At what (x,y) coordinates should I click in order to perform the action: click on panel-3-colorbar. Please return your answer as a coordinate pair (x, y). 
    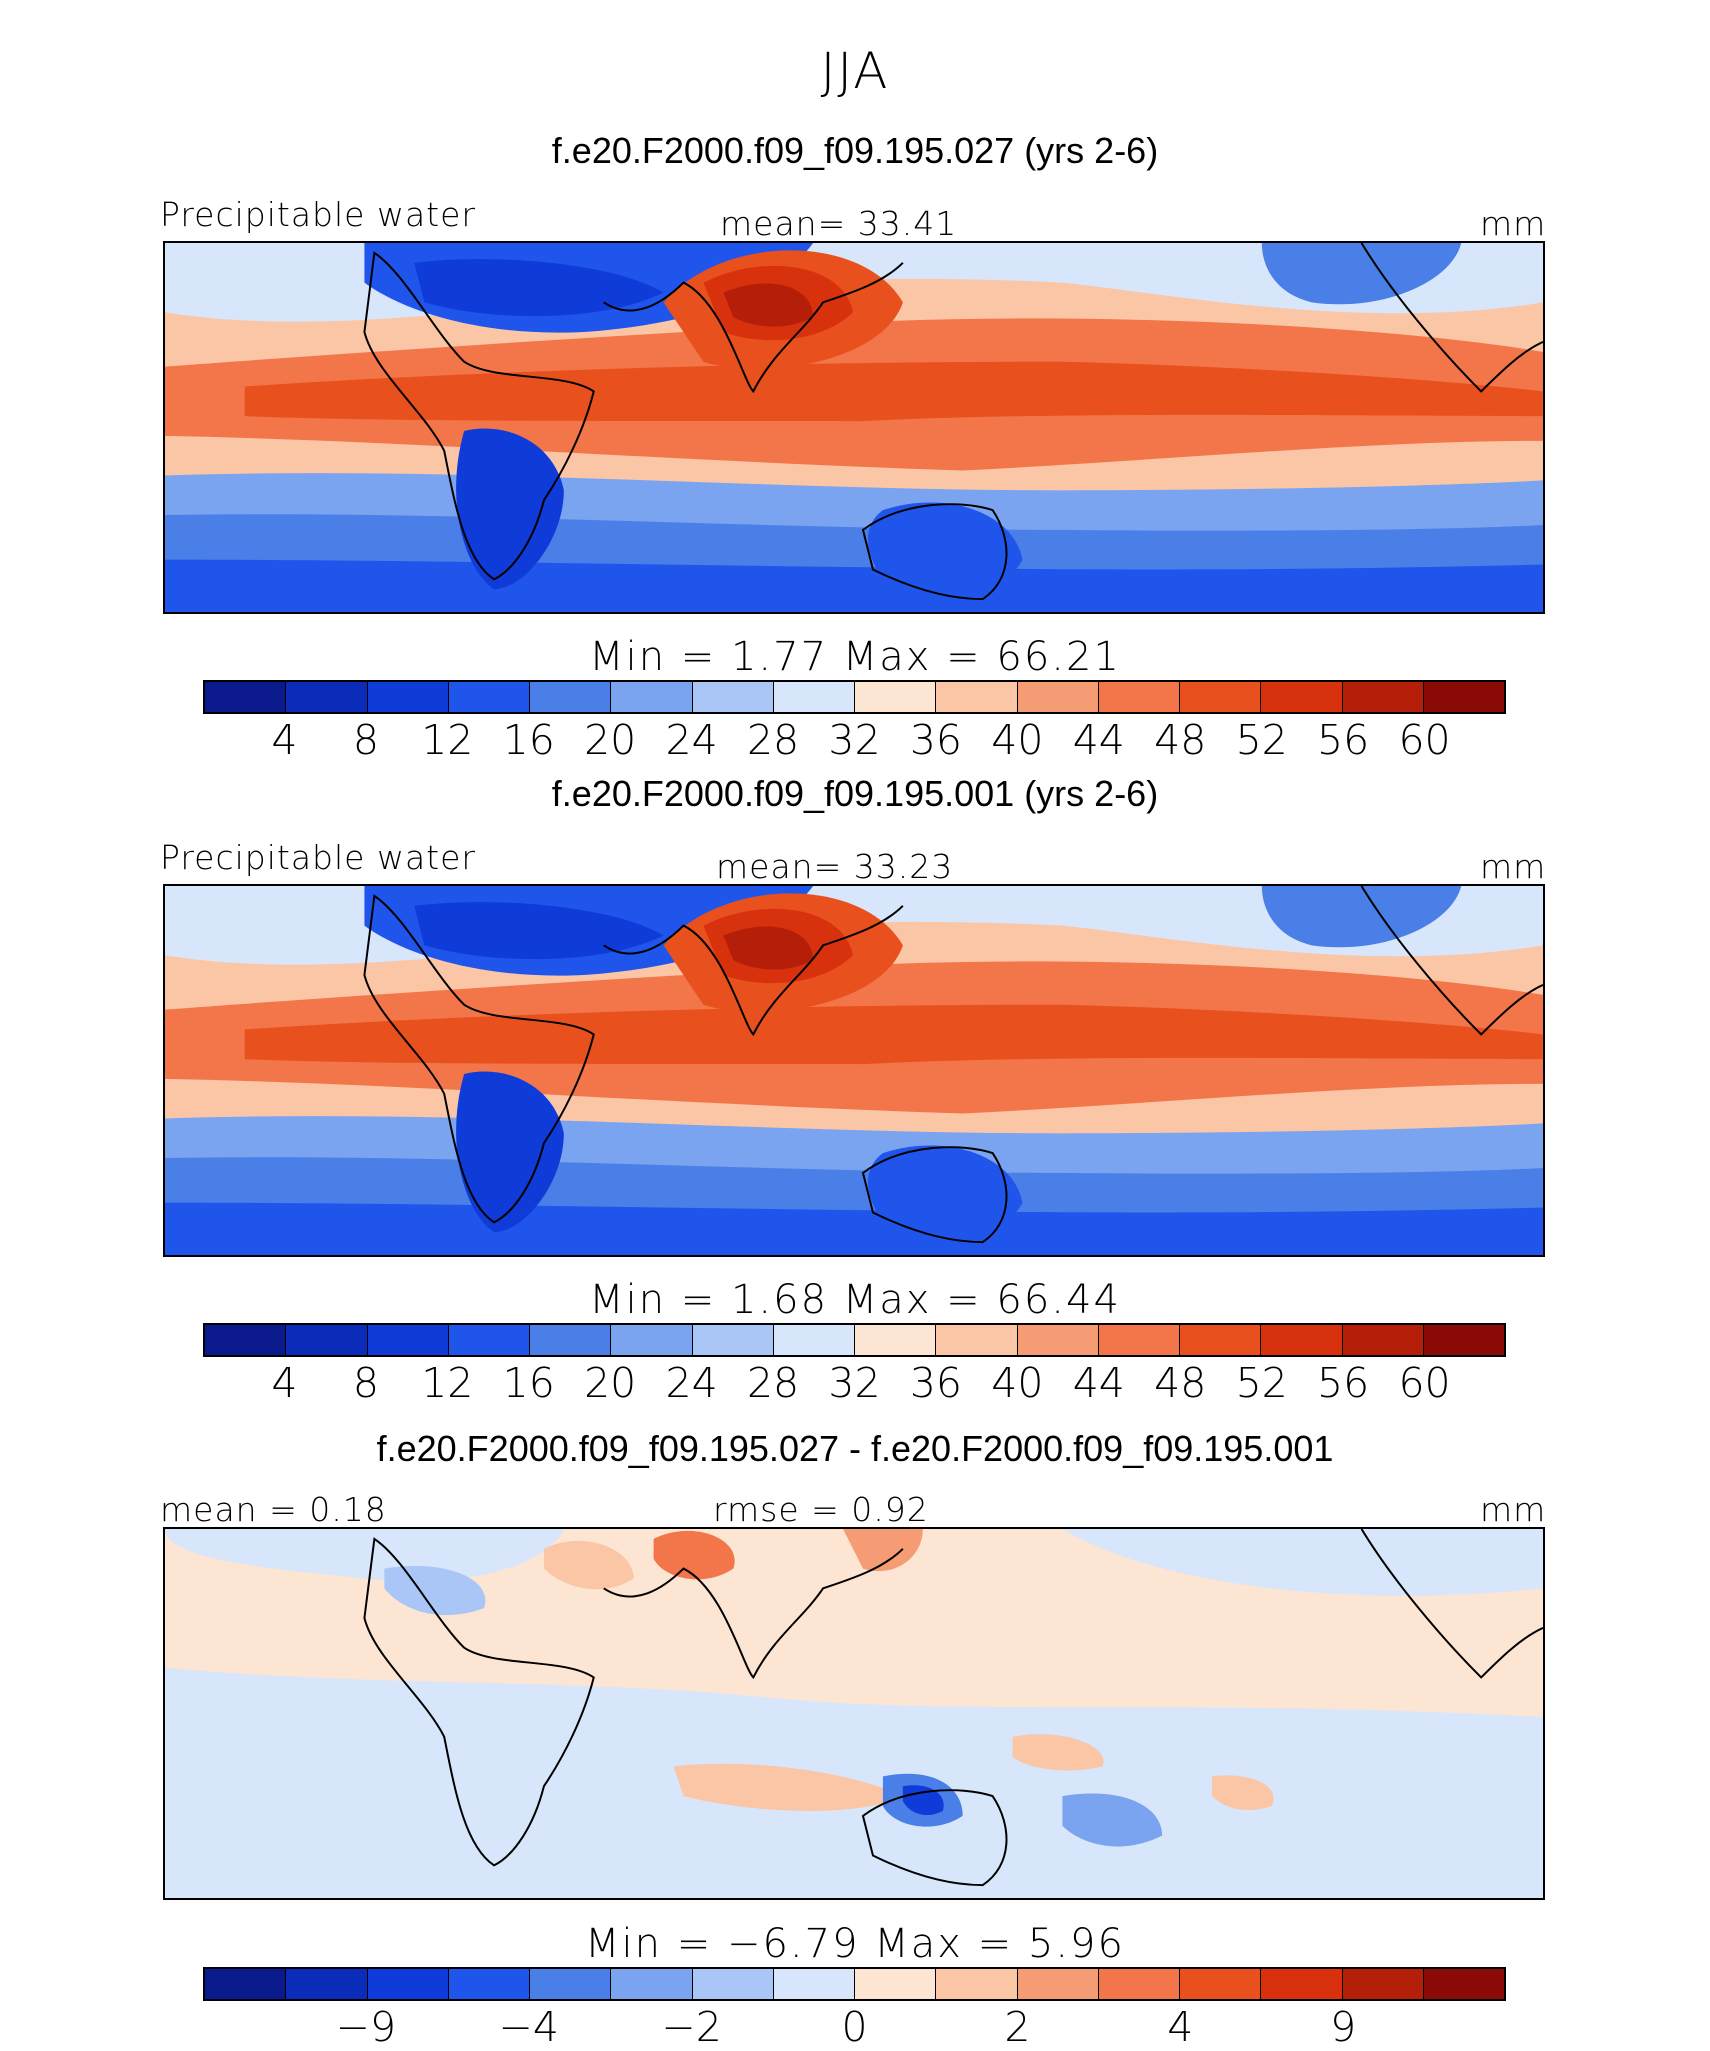
    Looking at the image, I should click on (854, 1984).